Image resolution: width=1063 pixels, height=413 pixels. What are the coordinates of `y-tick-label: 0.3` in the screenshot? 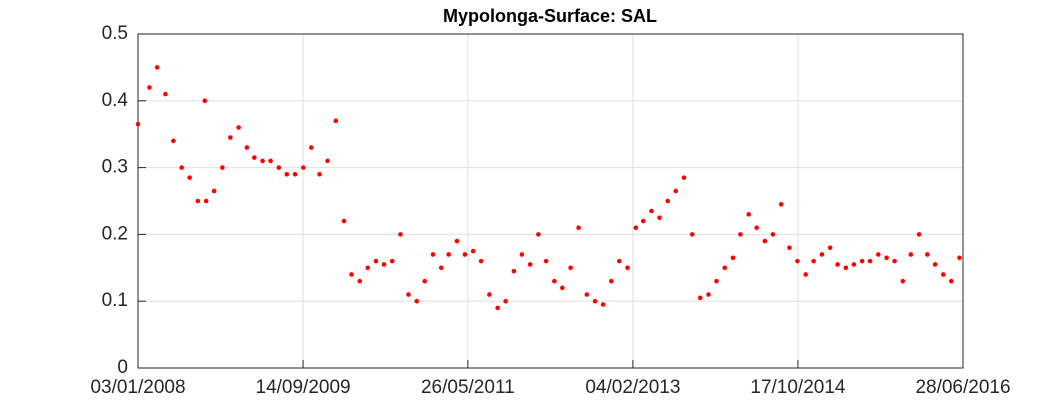 It's located at (115, 167).